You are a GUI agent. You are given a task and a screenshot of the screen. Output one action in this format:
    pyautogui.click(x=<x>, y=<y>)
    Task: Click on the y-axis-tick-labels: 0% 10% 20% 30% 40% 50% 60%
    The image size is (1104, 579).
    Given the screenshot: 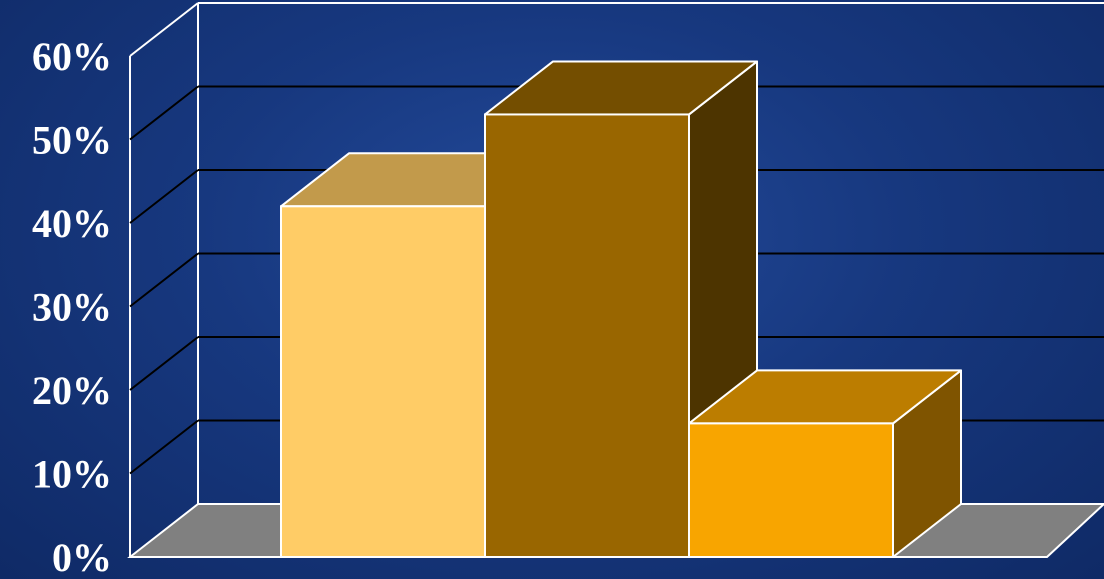 What is the action you would take?
    pyautogui.click(x=72, y=306)
    